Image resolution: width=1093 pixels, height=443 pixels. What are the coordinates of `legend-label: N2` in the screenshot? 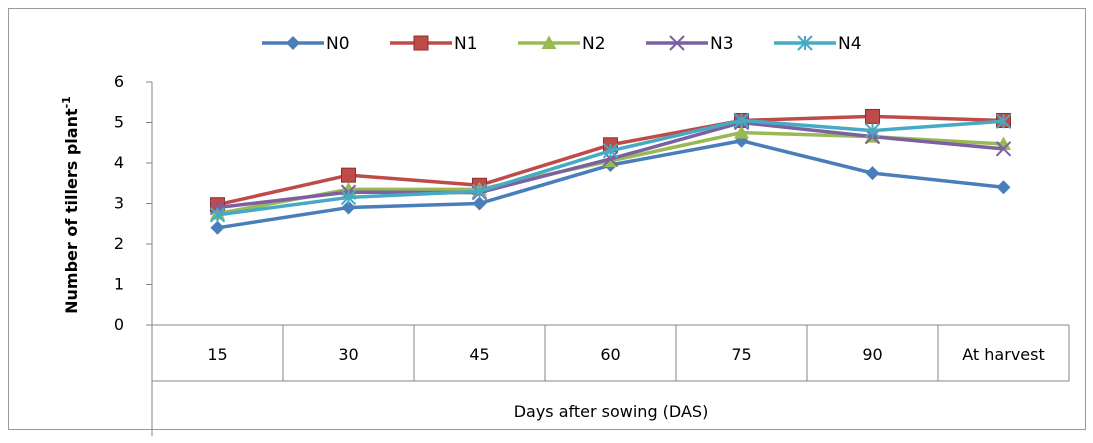 It's located at (594, 44).